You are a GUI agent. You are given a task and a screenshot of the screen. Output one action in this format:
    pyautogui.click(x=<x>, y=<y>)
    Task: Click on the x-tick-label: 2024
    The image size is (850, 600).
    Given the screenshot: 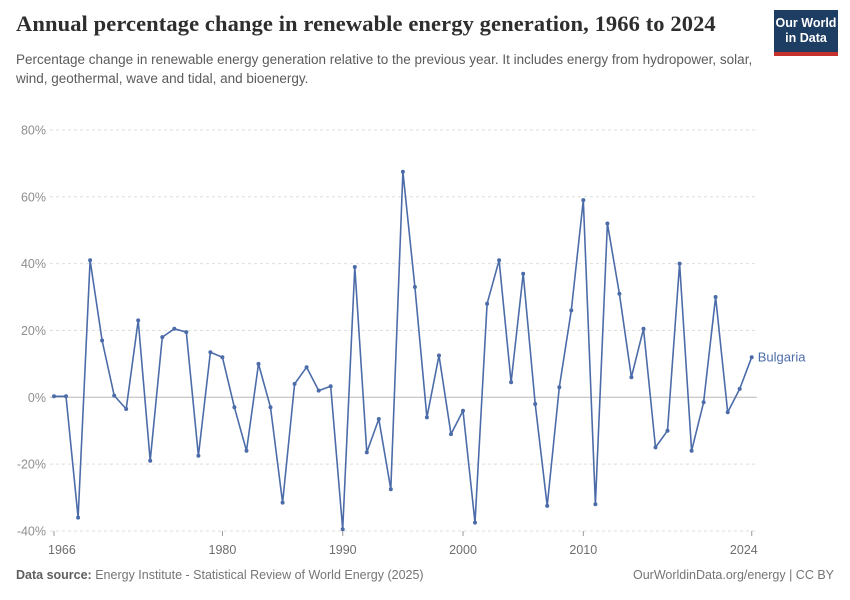 What is the action you would take?
    pyautogui.click(x=744, y=550)
    